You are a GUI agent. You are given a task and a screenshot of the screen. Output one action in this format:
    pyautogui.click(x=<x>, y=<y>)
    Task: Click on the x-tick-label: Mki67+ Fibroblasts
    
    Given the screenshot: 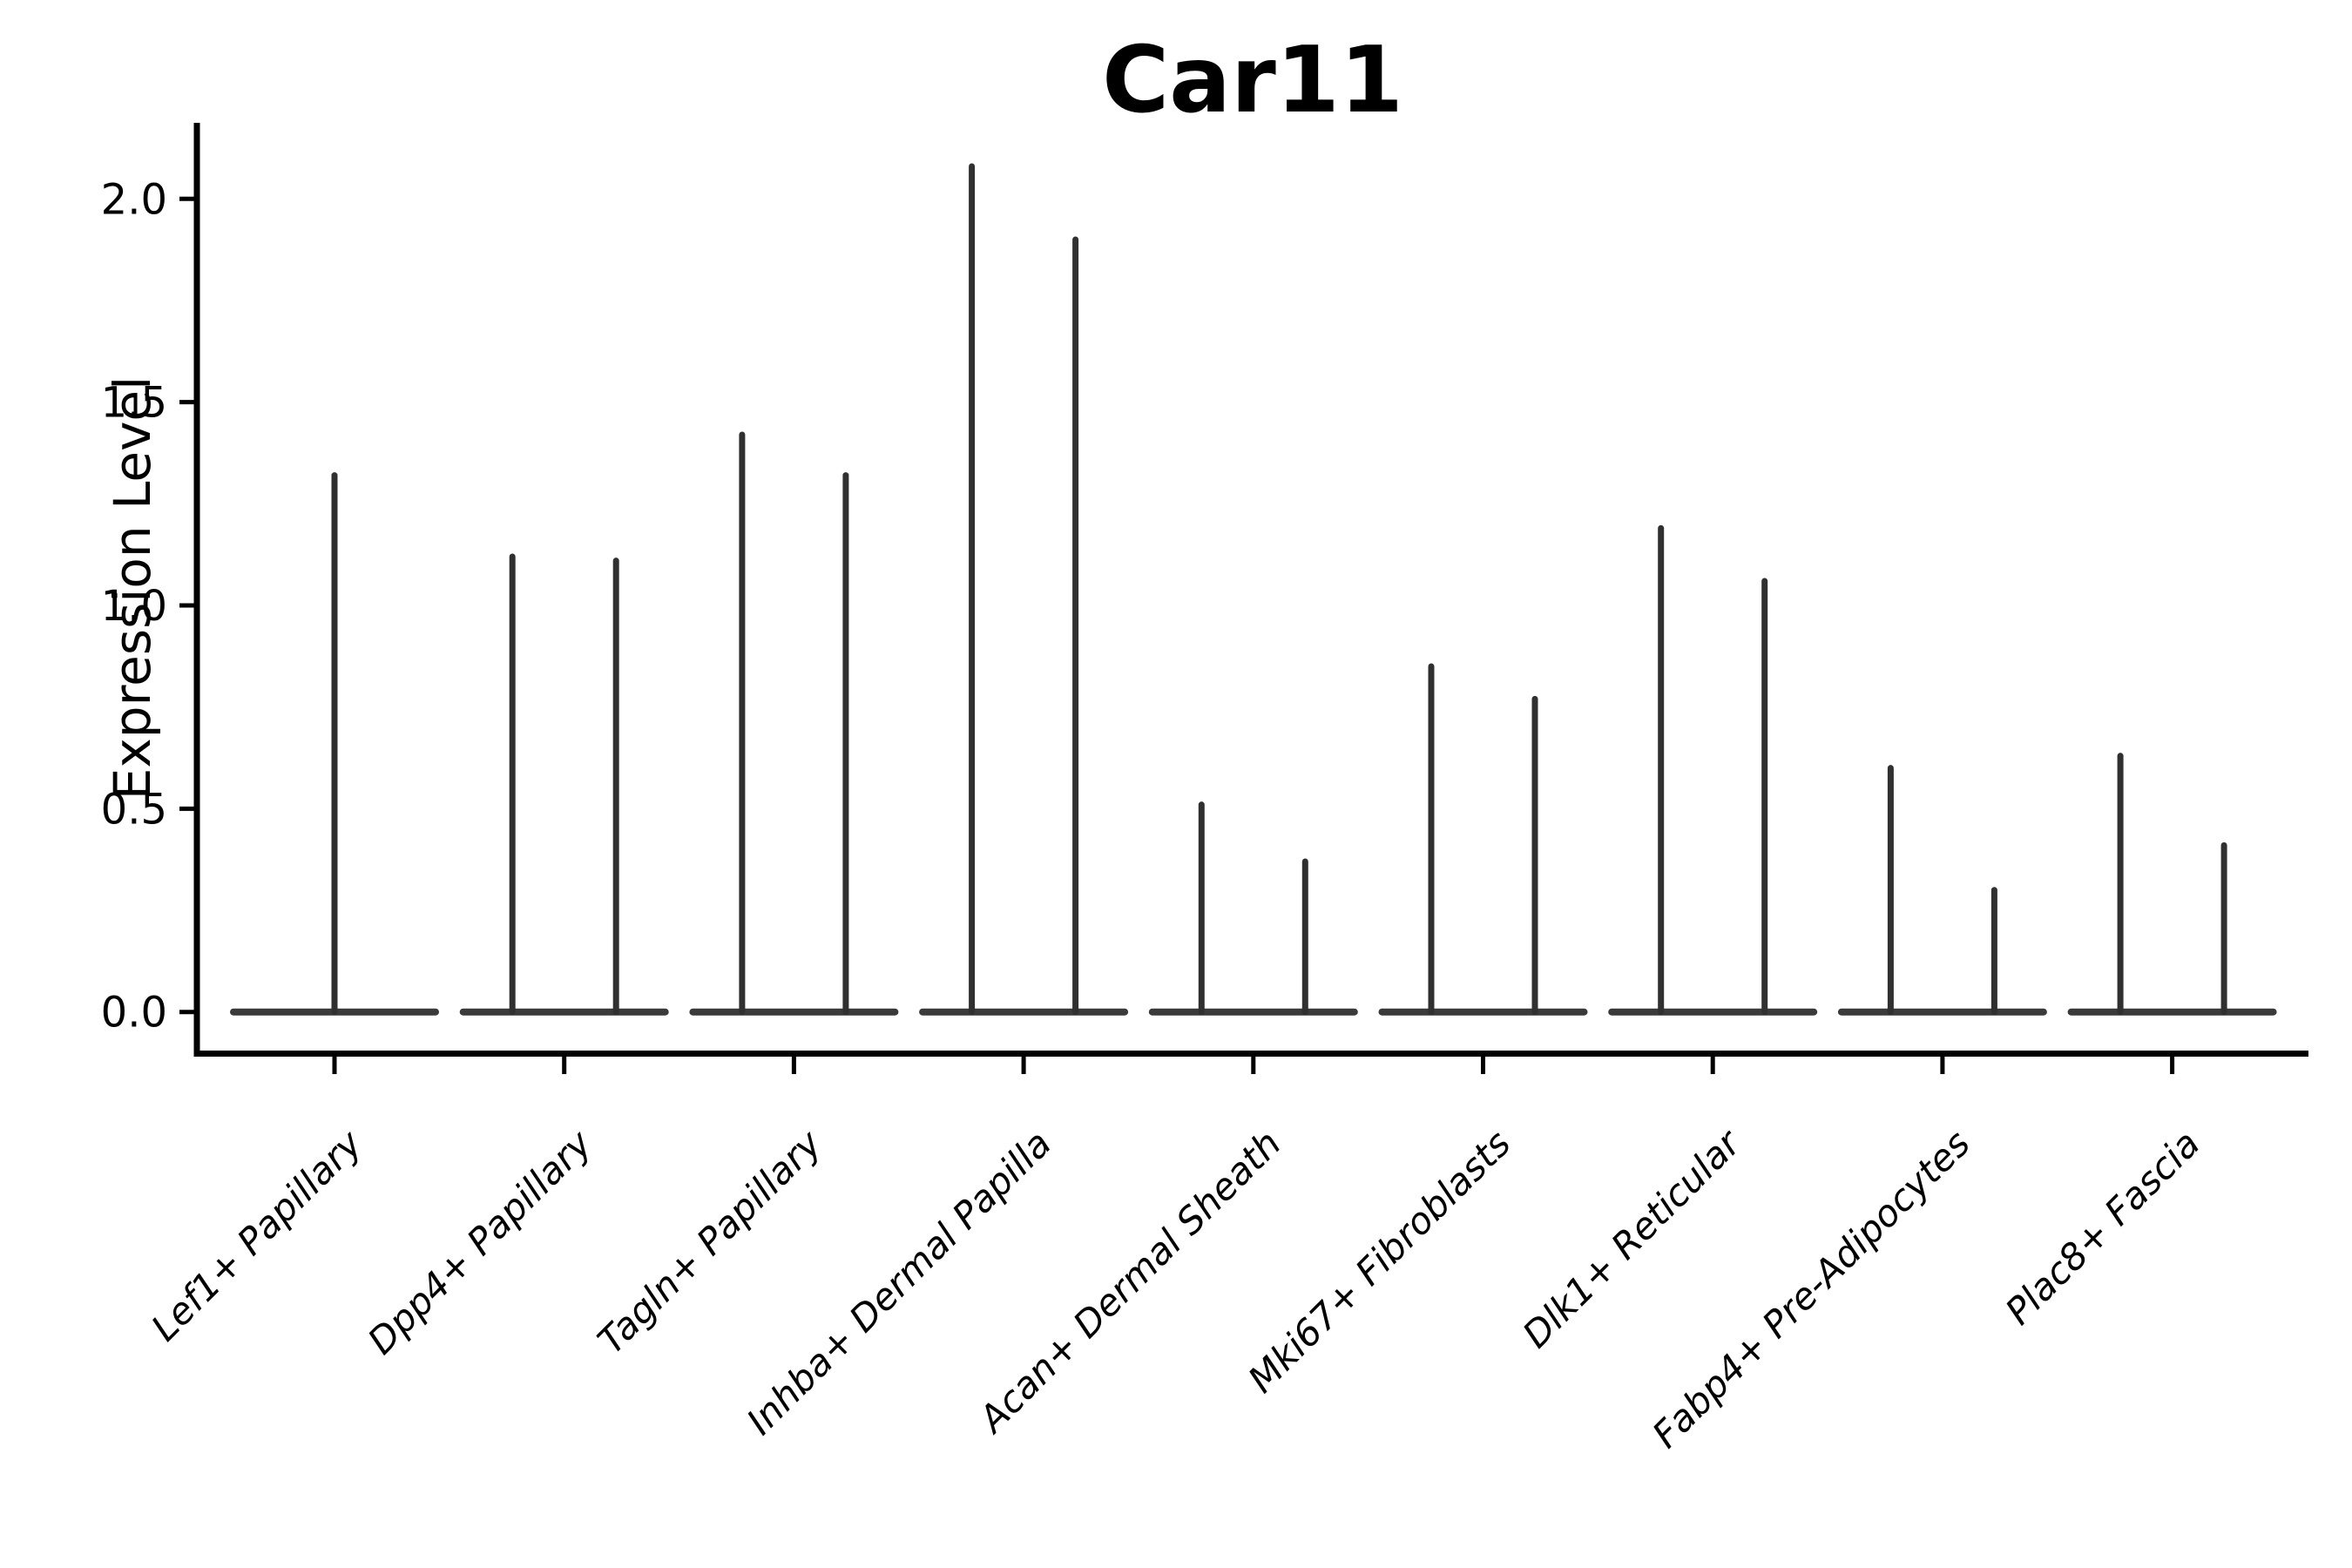 What is the action you would take?
    pyautogui.click(x=1379, y=1261)
    